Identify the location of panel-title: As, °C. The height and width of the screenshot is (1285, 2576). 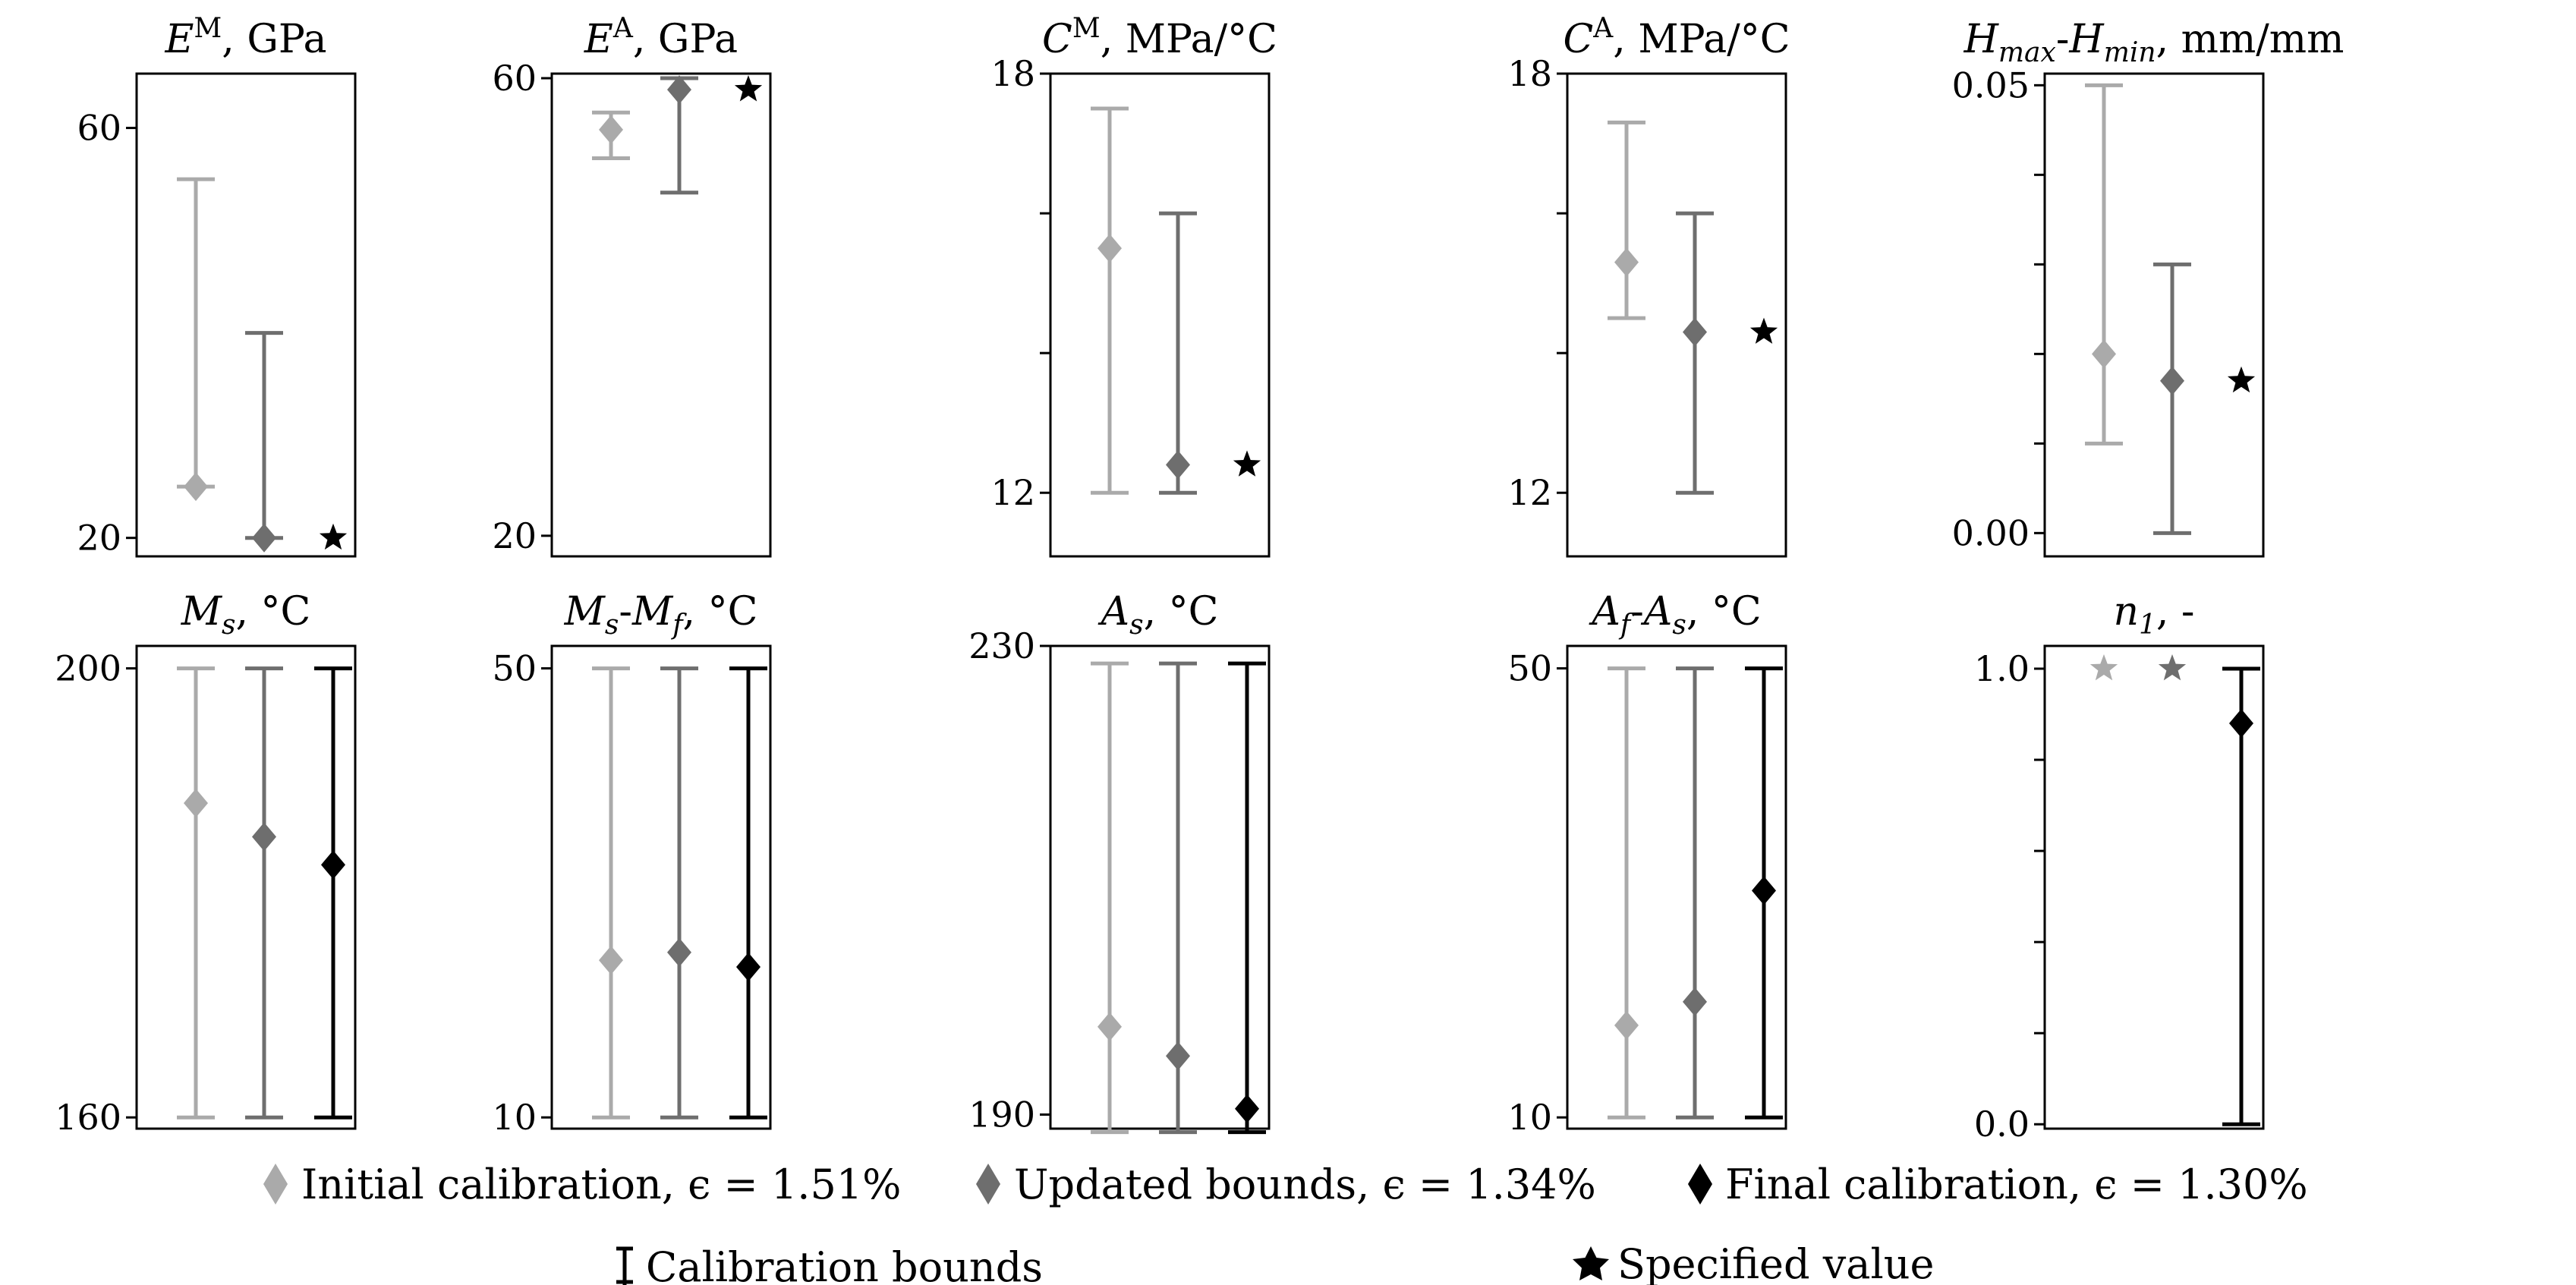
(1158, 615).